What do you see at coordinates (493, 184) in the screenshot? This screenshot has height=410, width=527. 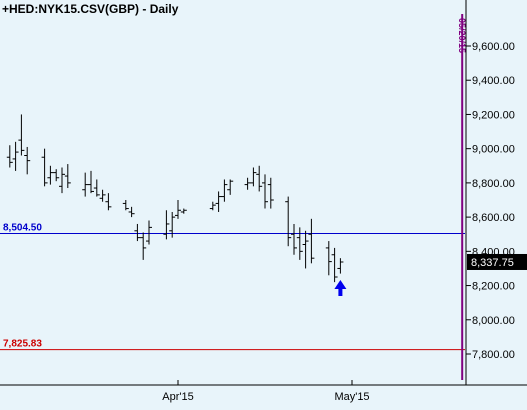 I see `y-tick-label: 8,800.00` at bounding box center [493, 184].